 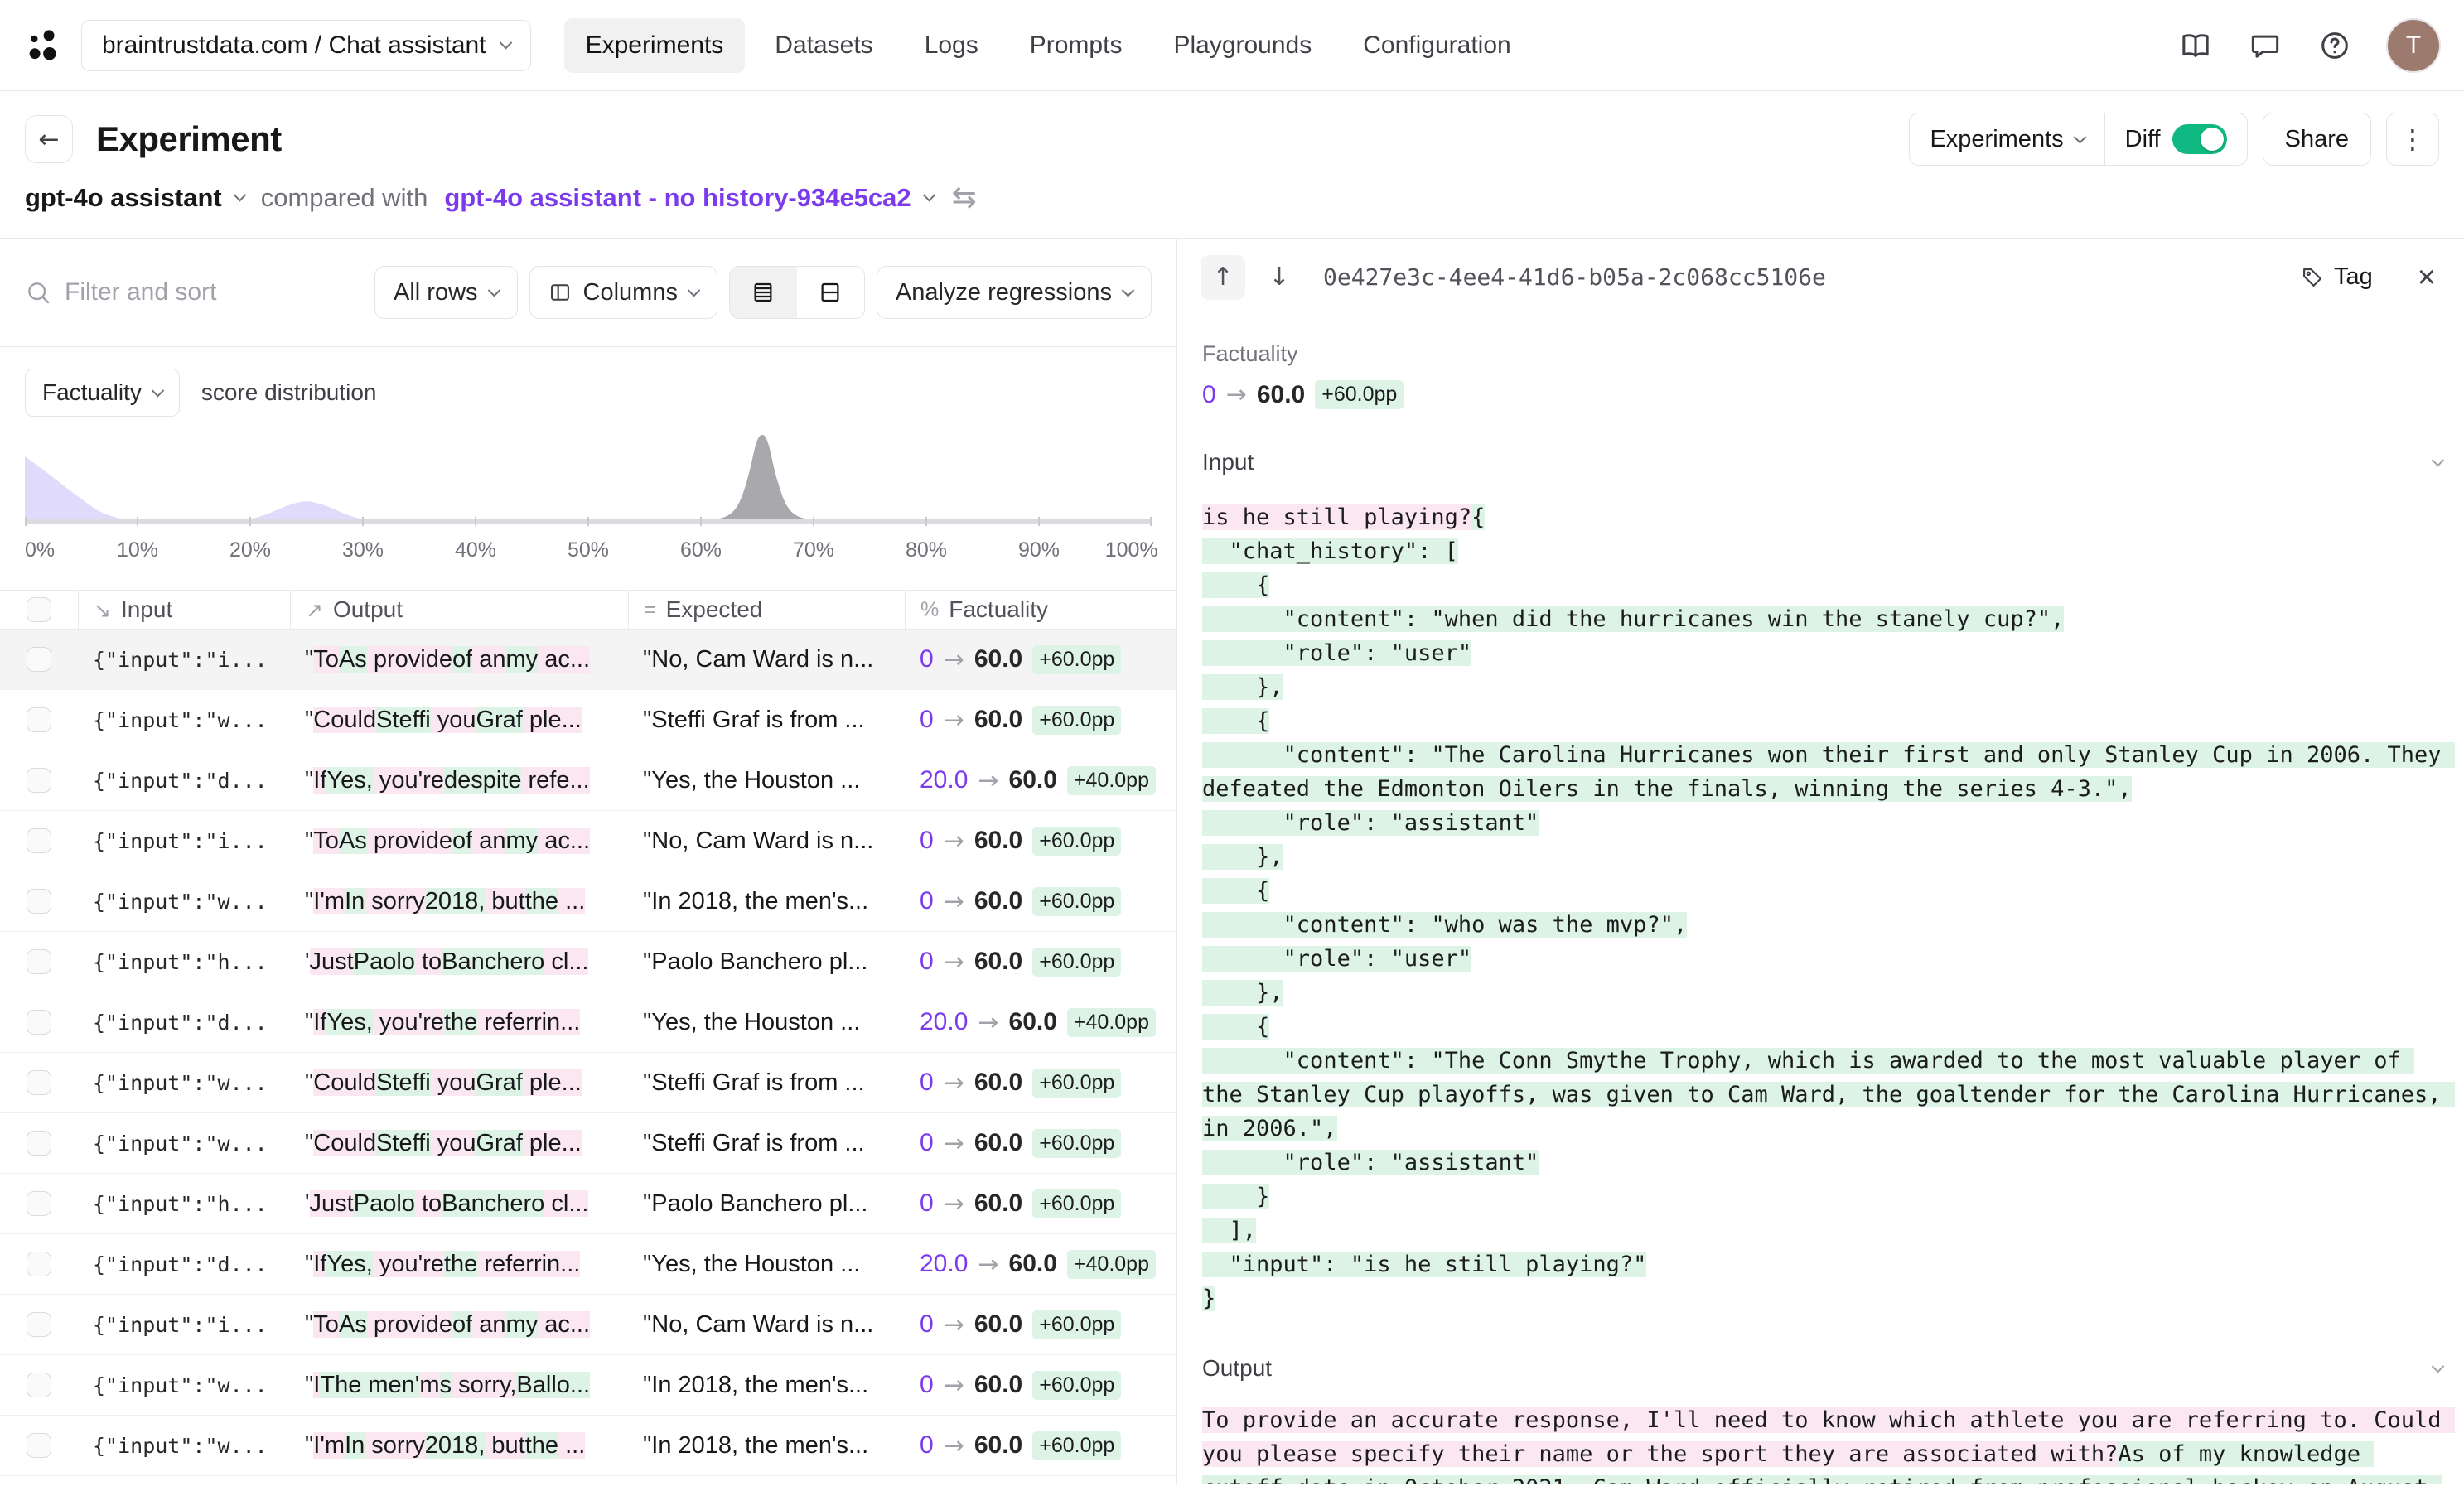 What do you see at coordinates (2265, 45) in the screenshot?
I see `feedback-icon` at bounding box center [2265, 45].